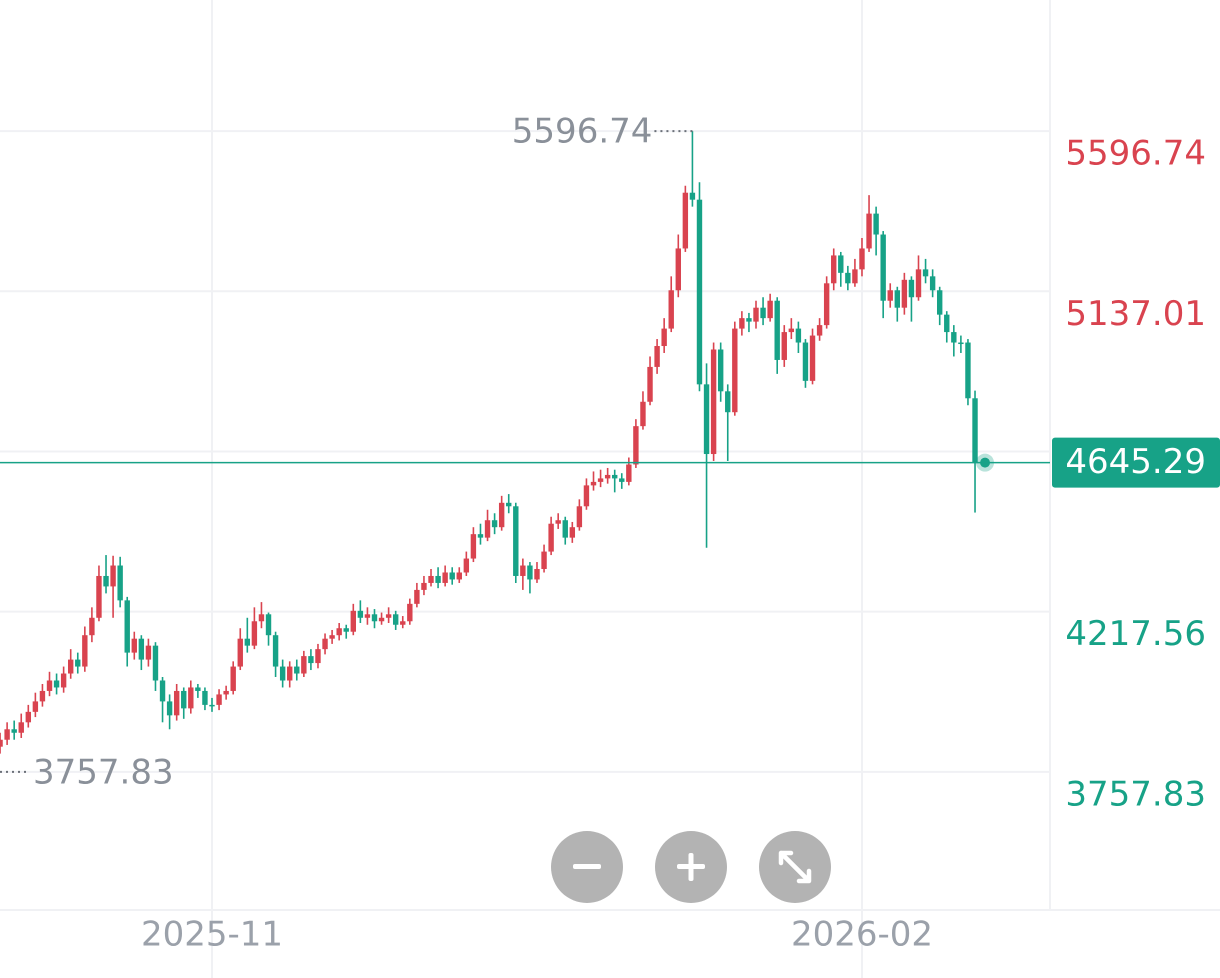 The height and width of the screenshot is (978, 1220). Describe the element at coordinates (795, 867) in the screenshot. I see `fullscreen-button` at that location.